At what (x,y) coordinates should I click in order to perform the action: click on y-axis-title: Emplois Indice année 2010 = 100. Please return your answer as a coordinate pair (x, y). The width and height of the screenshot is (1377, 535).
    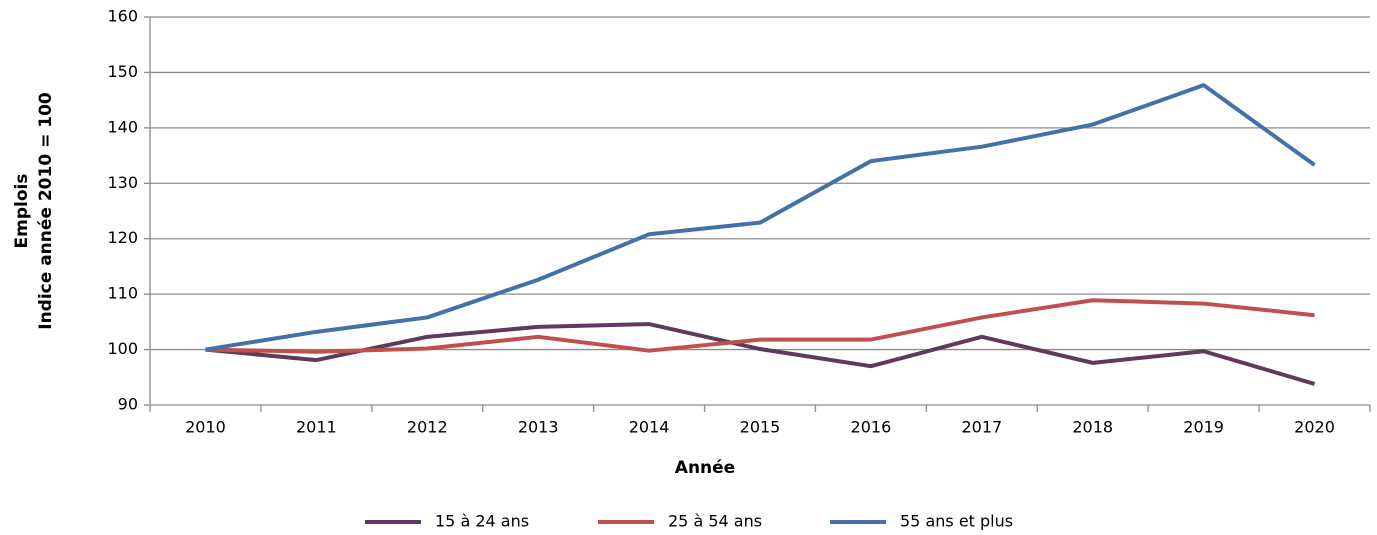
    Looking at the image, I should click on (34, 211).